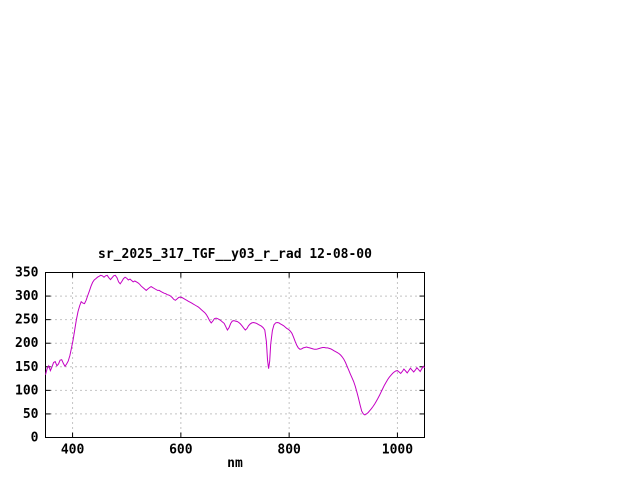 Image resolution: width=640 pixels, height=480 pixels. Describe the element at coordinates (27, 343) in the screenshot. I see `y-tick-label: 200` at that location.